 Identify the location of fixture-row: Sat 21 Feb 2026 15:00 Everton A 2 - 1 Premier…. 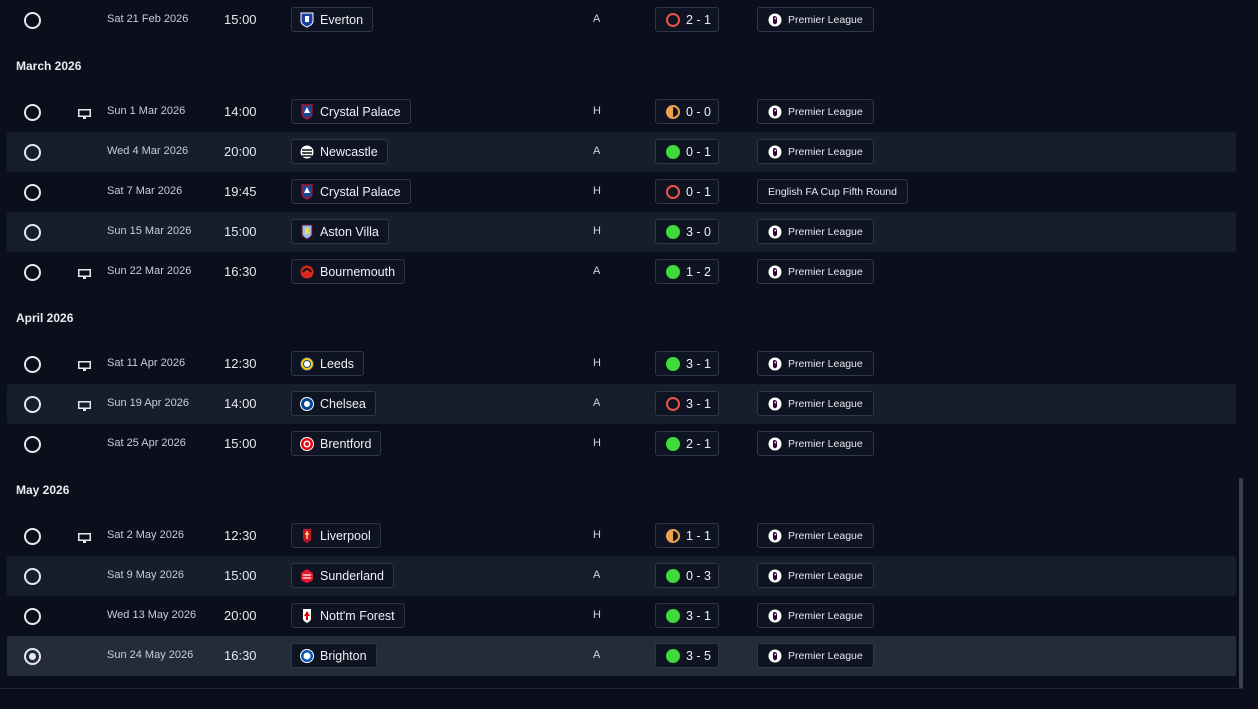
(621, 20).